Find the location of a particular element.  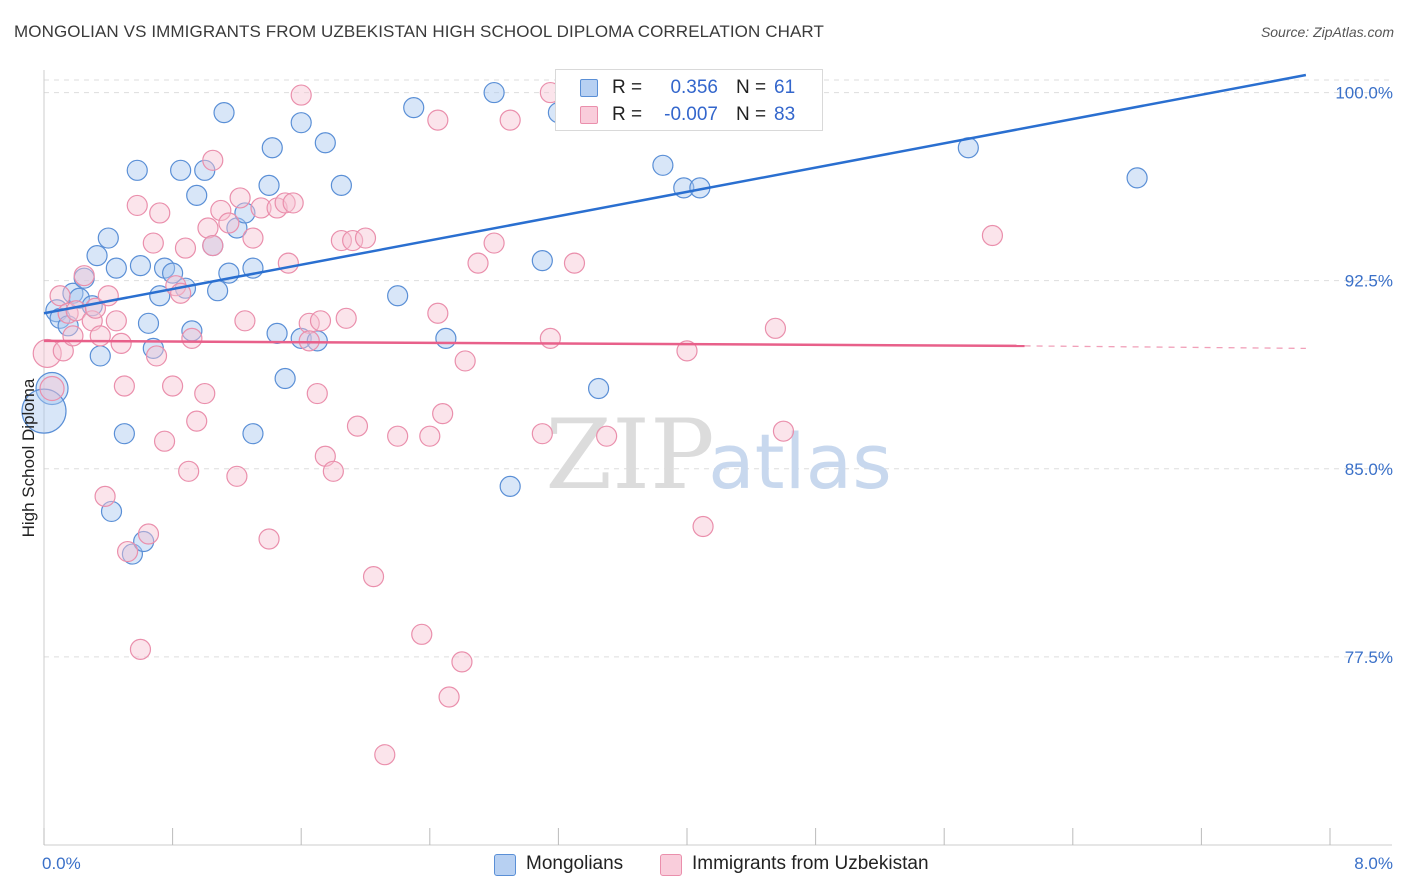

y-tick-label: 85.0% is located at coordinates (1369, 469).